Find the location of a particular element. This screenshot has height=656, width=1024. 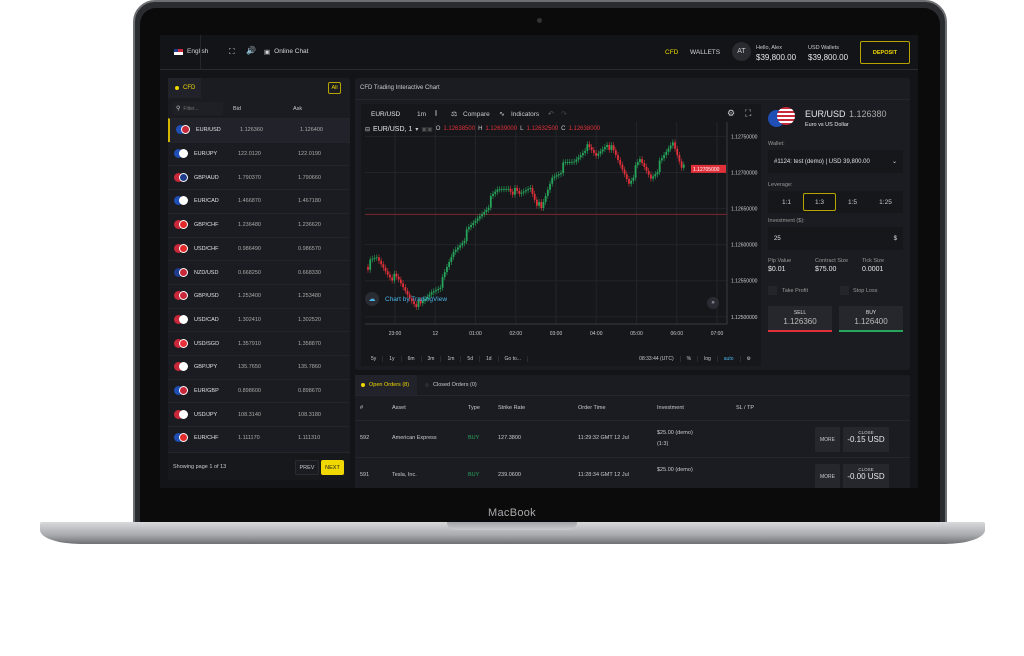

avatar: AT is located at coordinates (741, 51).